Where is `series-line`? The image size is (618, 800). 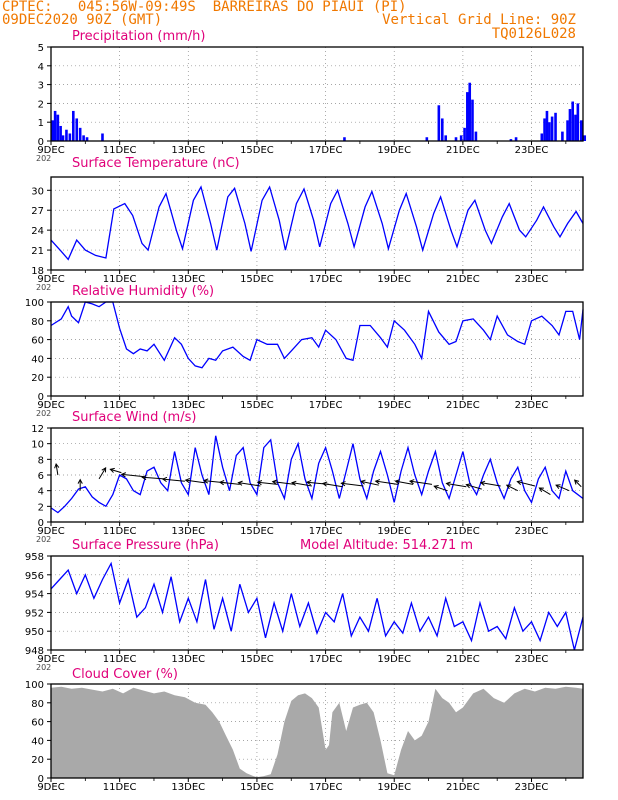
series-line is located at coordinates (317, 223).